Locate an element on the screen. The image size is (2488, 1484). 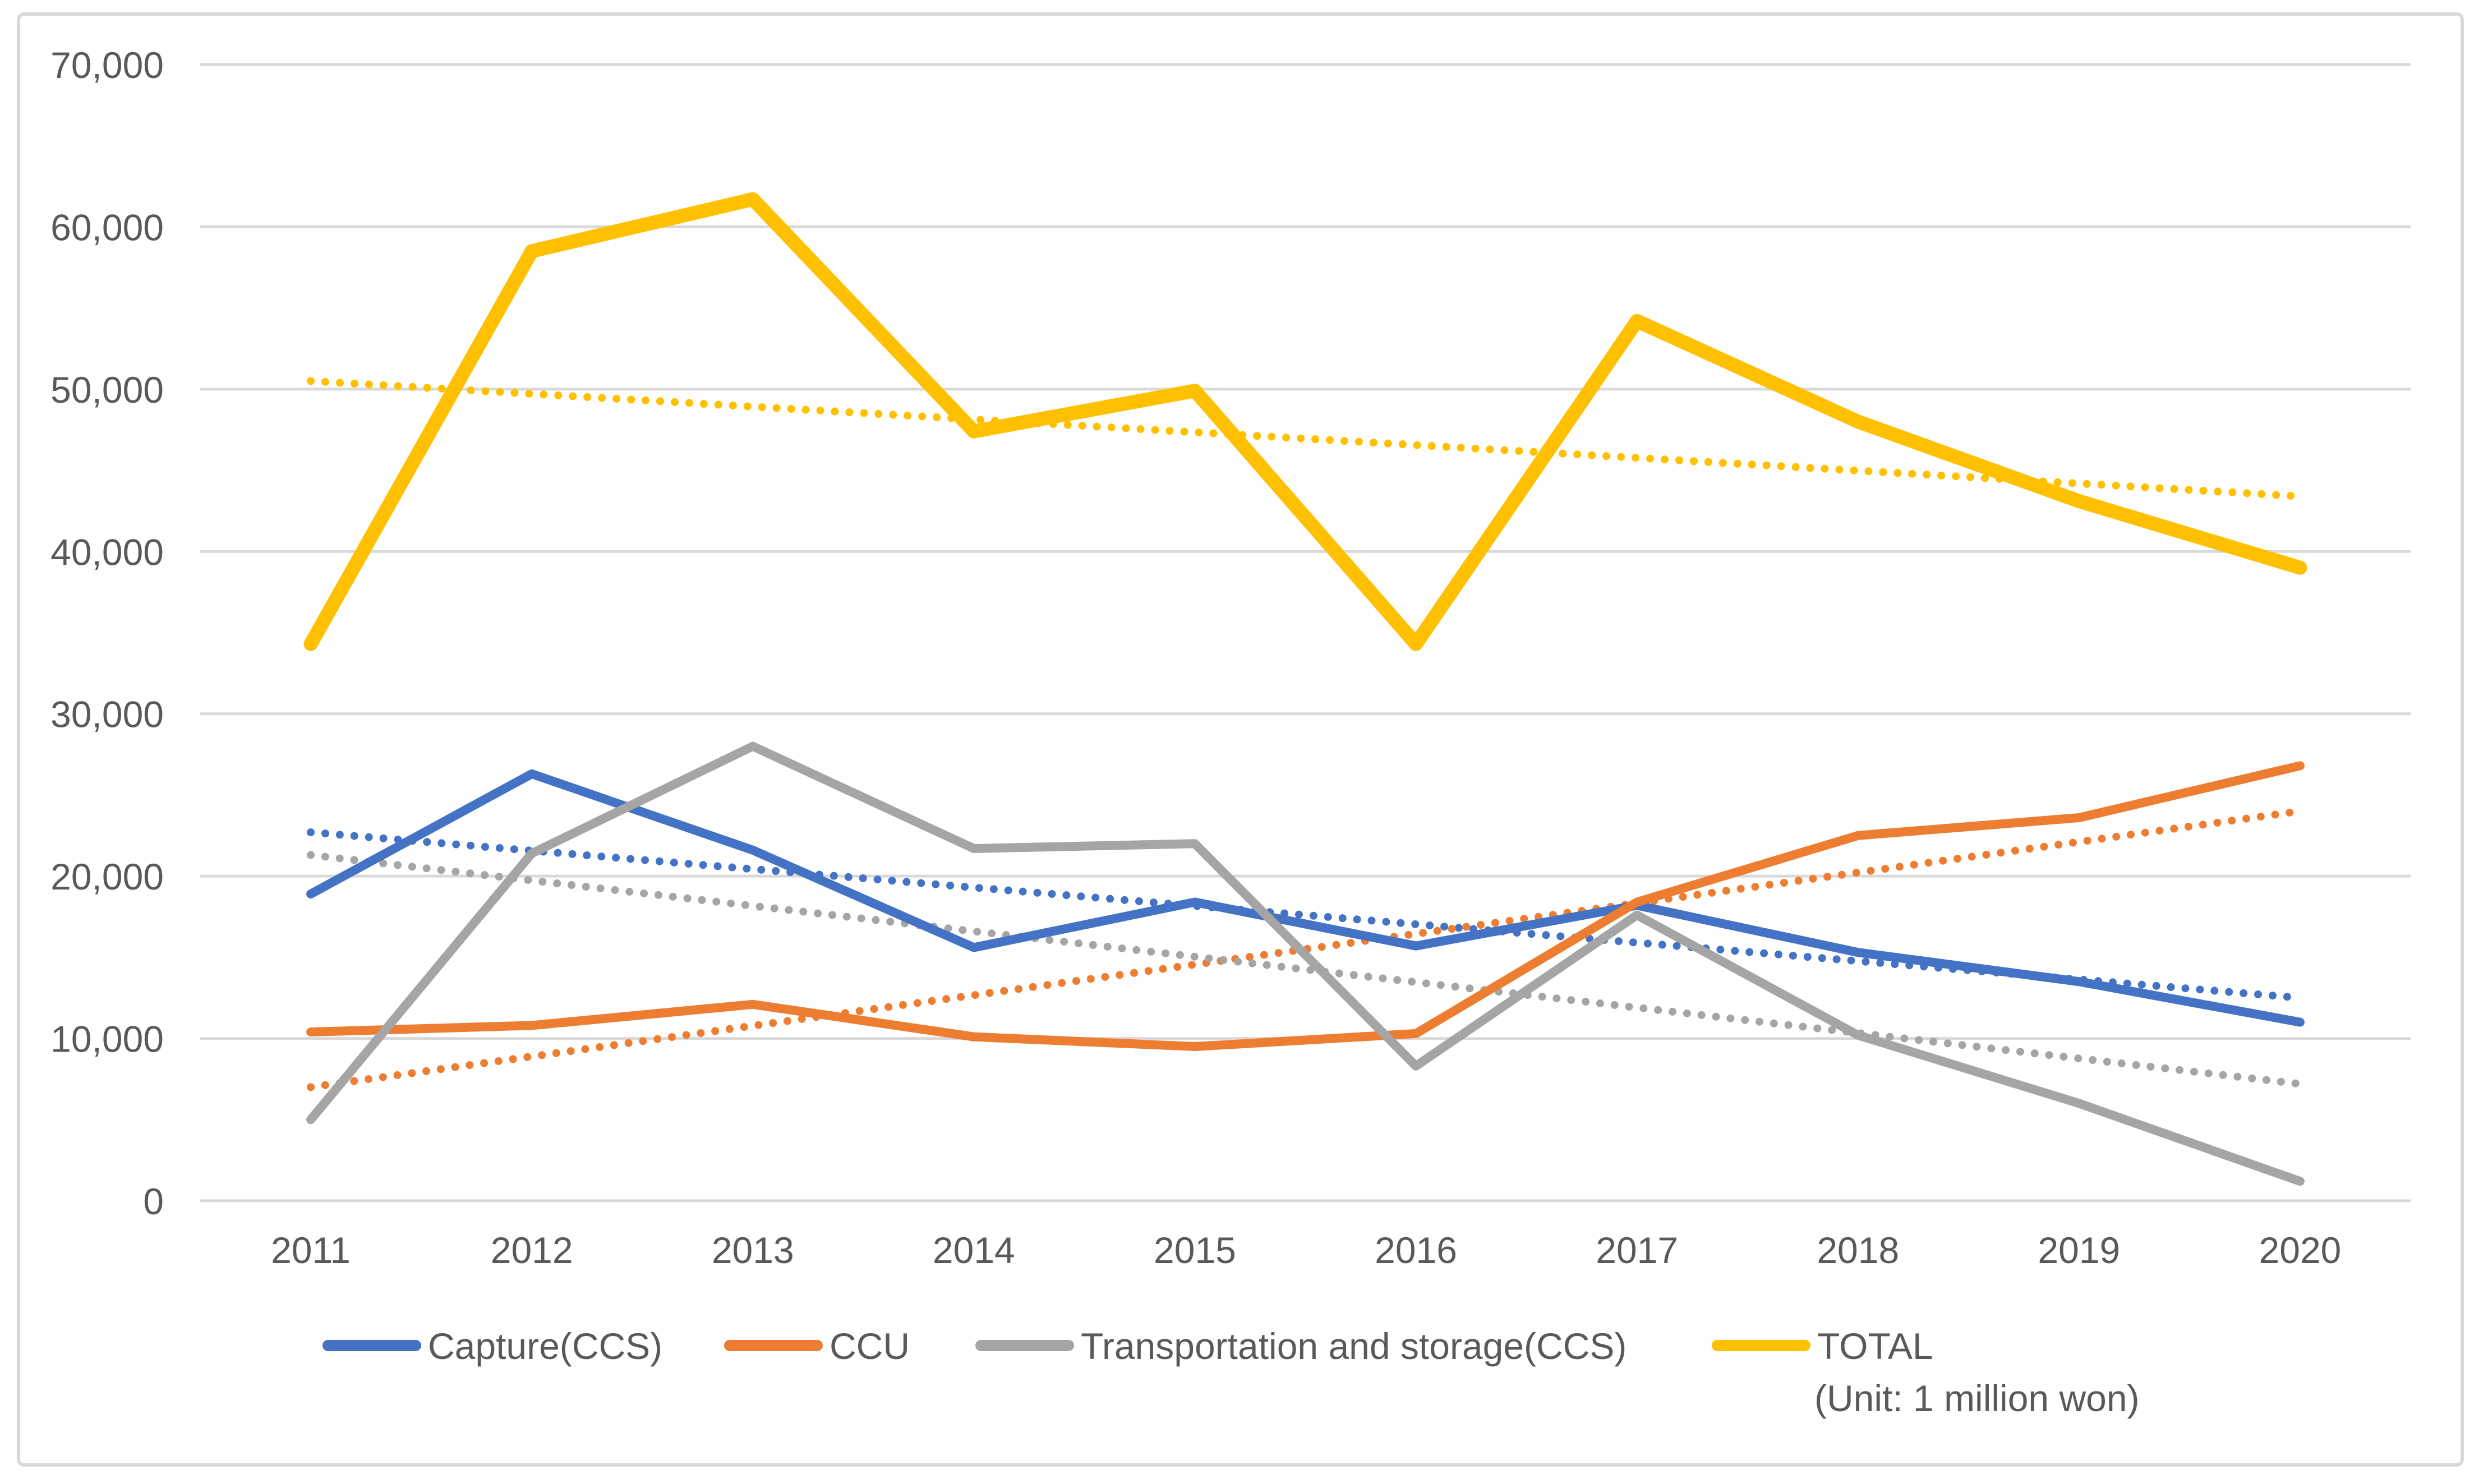
y-tick-label-40000: 40,000 is located at coordinates (107, 552).